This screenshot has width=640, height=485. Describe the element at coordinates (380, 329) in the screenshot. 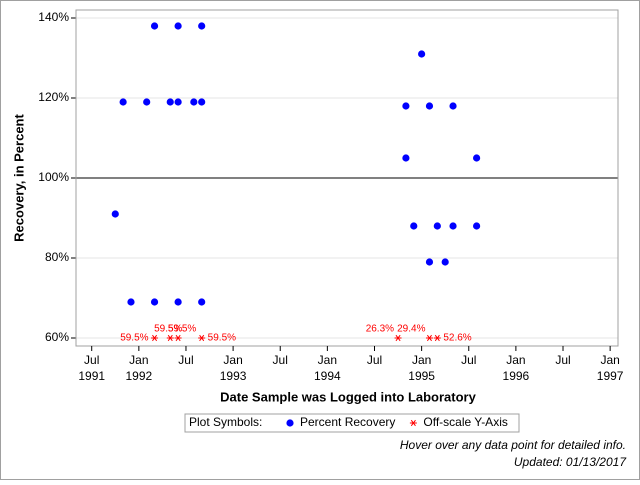

I see `data-label: 26.3%` at that location.